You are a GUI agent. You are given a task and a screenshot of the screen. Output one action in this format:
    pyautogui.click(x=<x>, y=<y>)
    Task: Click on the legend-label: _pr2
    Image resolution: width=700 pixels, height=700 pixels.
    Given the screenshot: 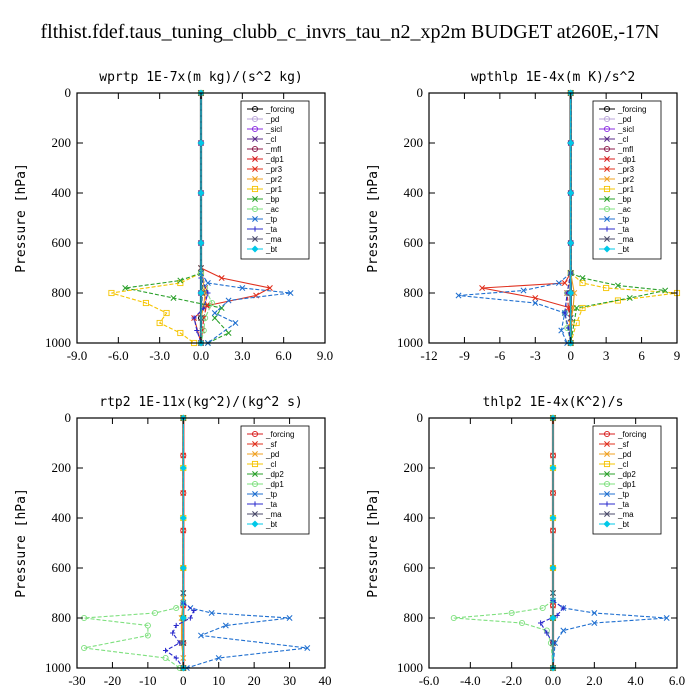 What is the action you would take?
    pyautogui.click(x=626, y=179)
    